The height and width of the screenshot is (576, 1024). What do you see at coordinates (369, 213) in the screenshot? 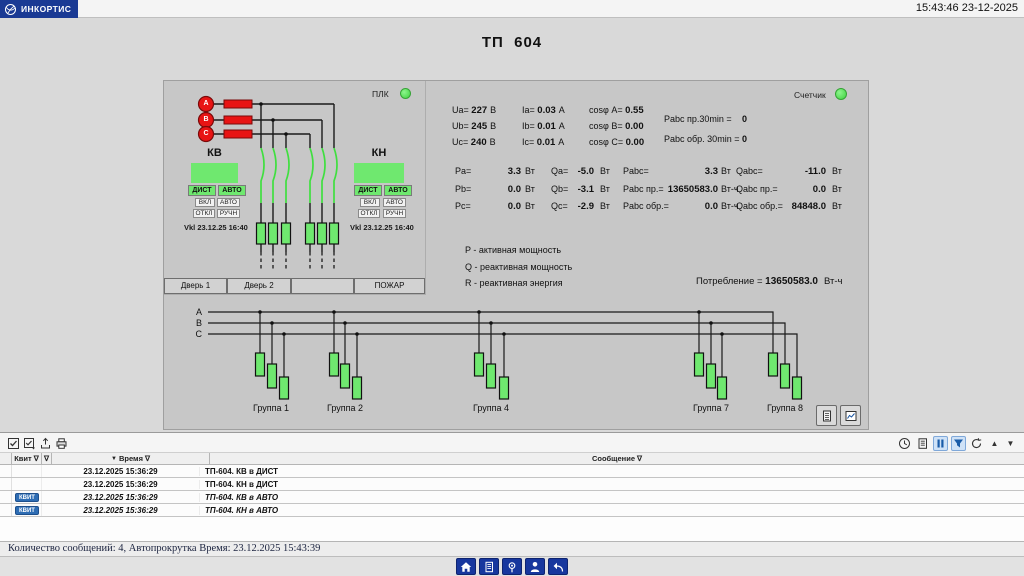
I see `kn-off-button: ОТКЛ` at bounding box center [369, 213].